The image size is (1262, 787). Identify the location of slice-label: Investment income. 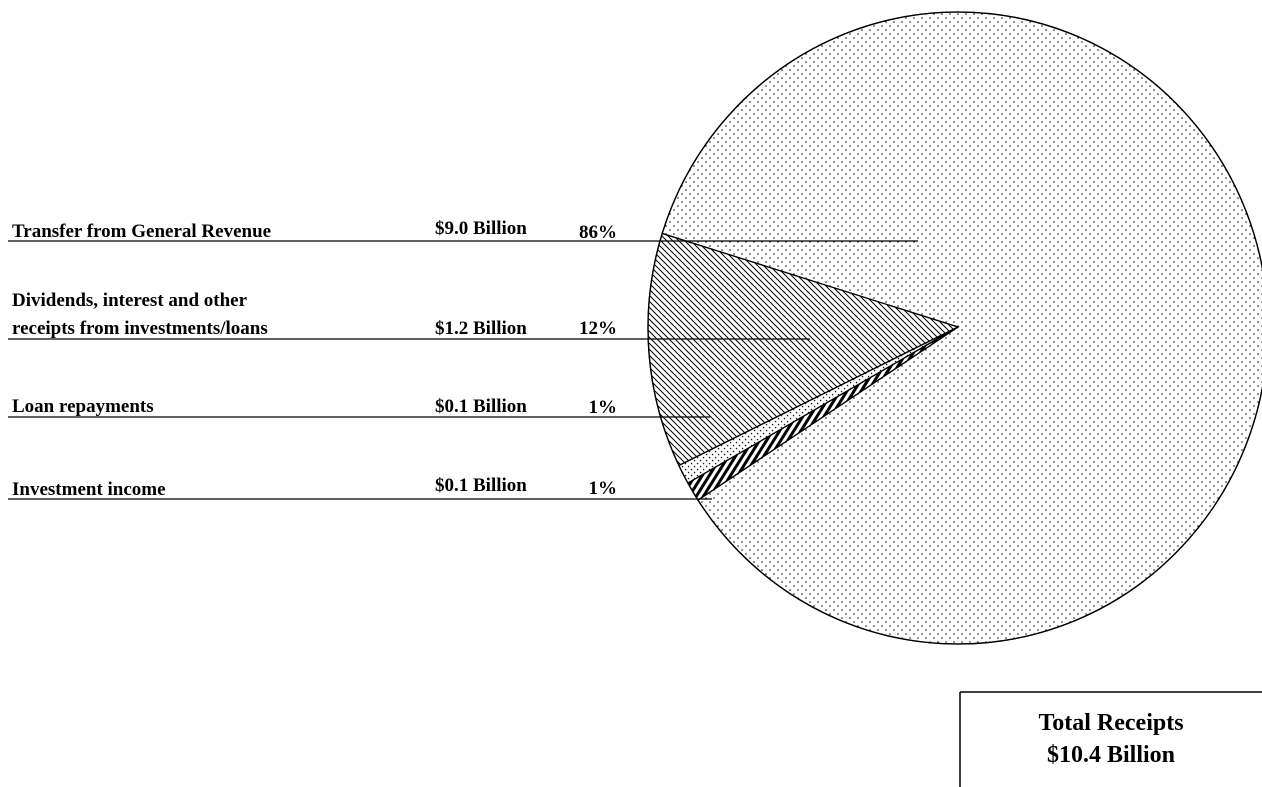
(89, 489).